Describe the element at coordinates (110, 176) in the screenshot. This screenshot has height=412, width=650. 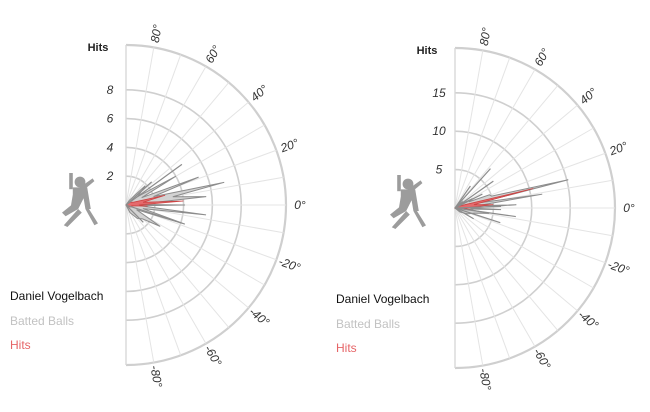
I see `radial-tick-label-2: 2` at that location.